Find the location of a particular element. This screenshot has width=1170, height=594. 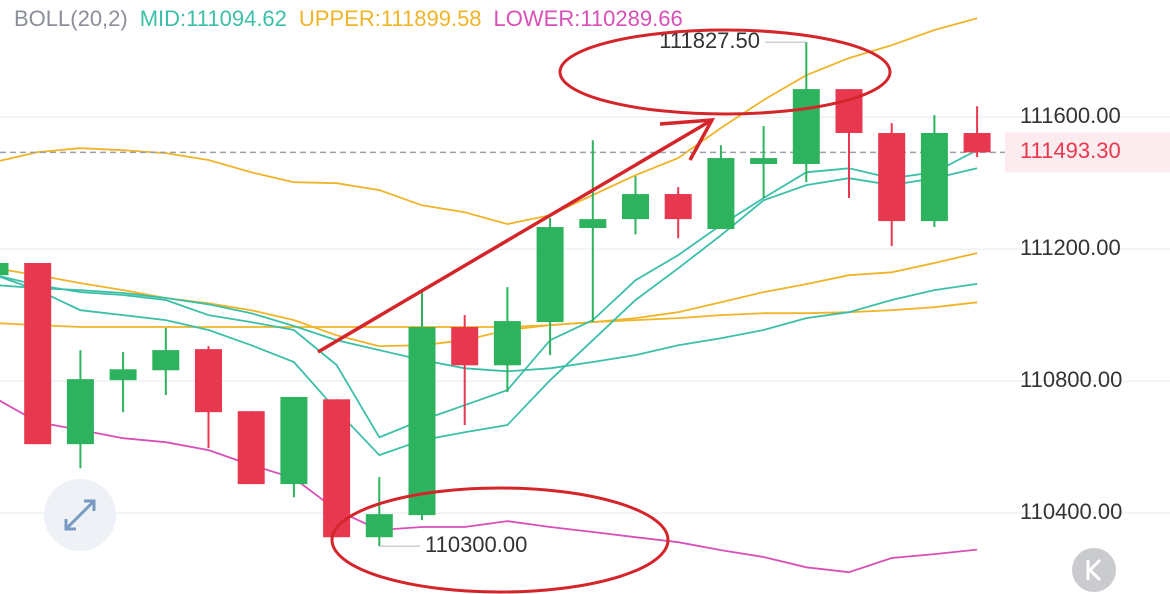

last-price-box is located at coordinates (1087, 152).